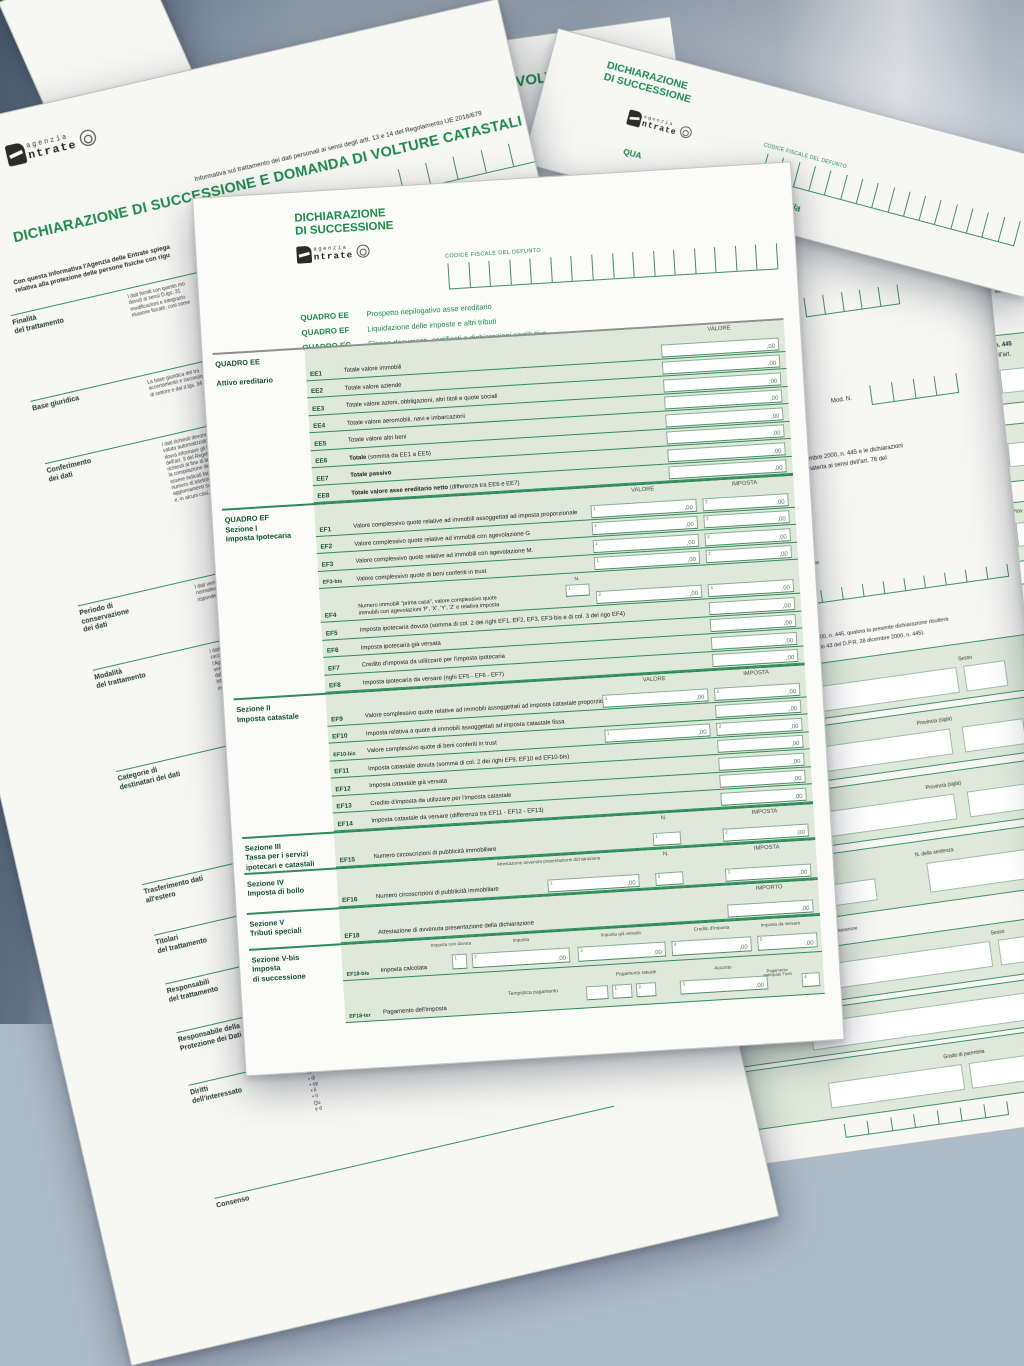 The height and width of the screenshot is (1366, 1024). I want to click on agenzia-entrate-logo: agenzia ntrate, so click(51, 147).